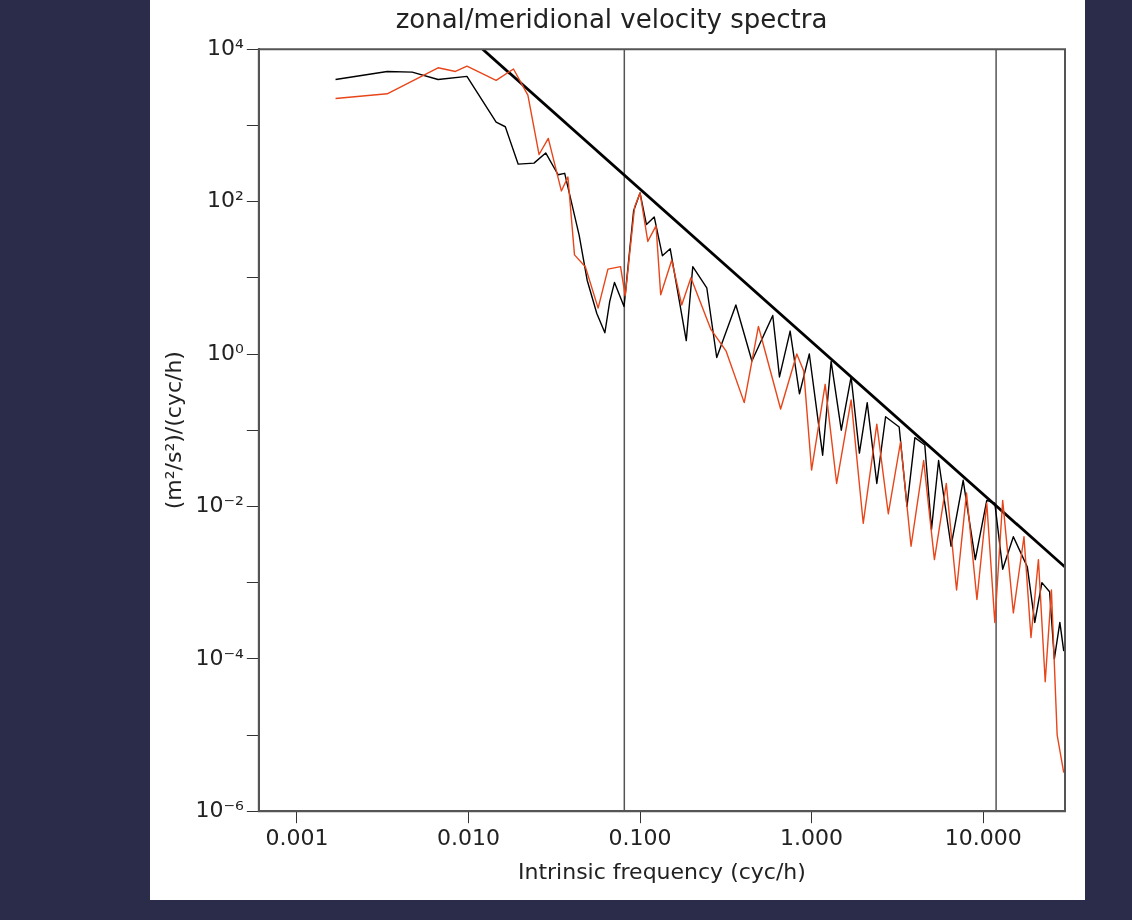  What do you see at coordinates (297, 838) in the screenshot?
I see `x-tick-label: 0.001` at bounding box center [297, 838].